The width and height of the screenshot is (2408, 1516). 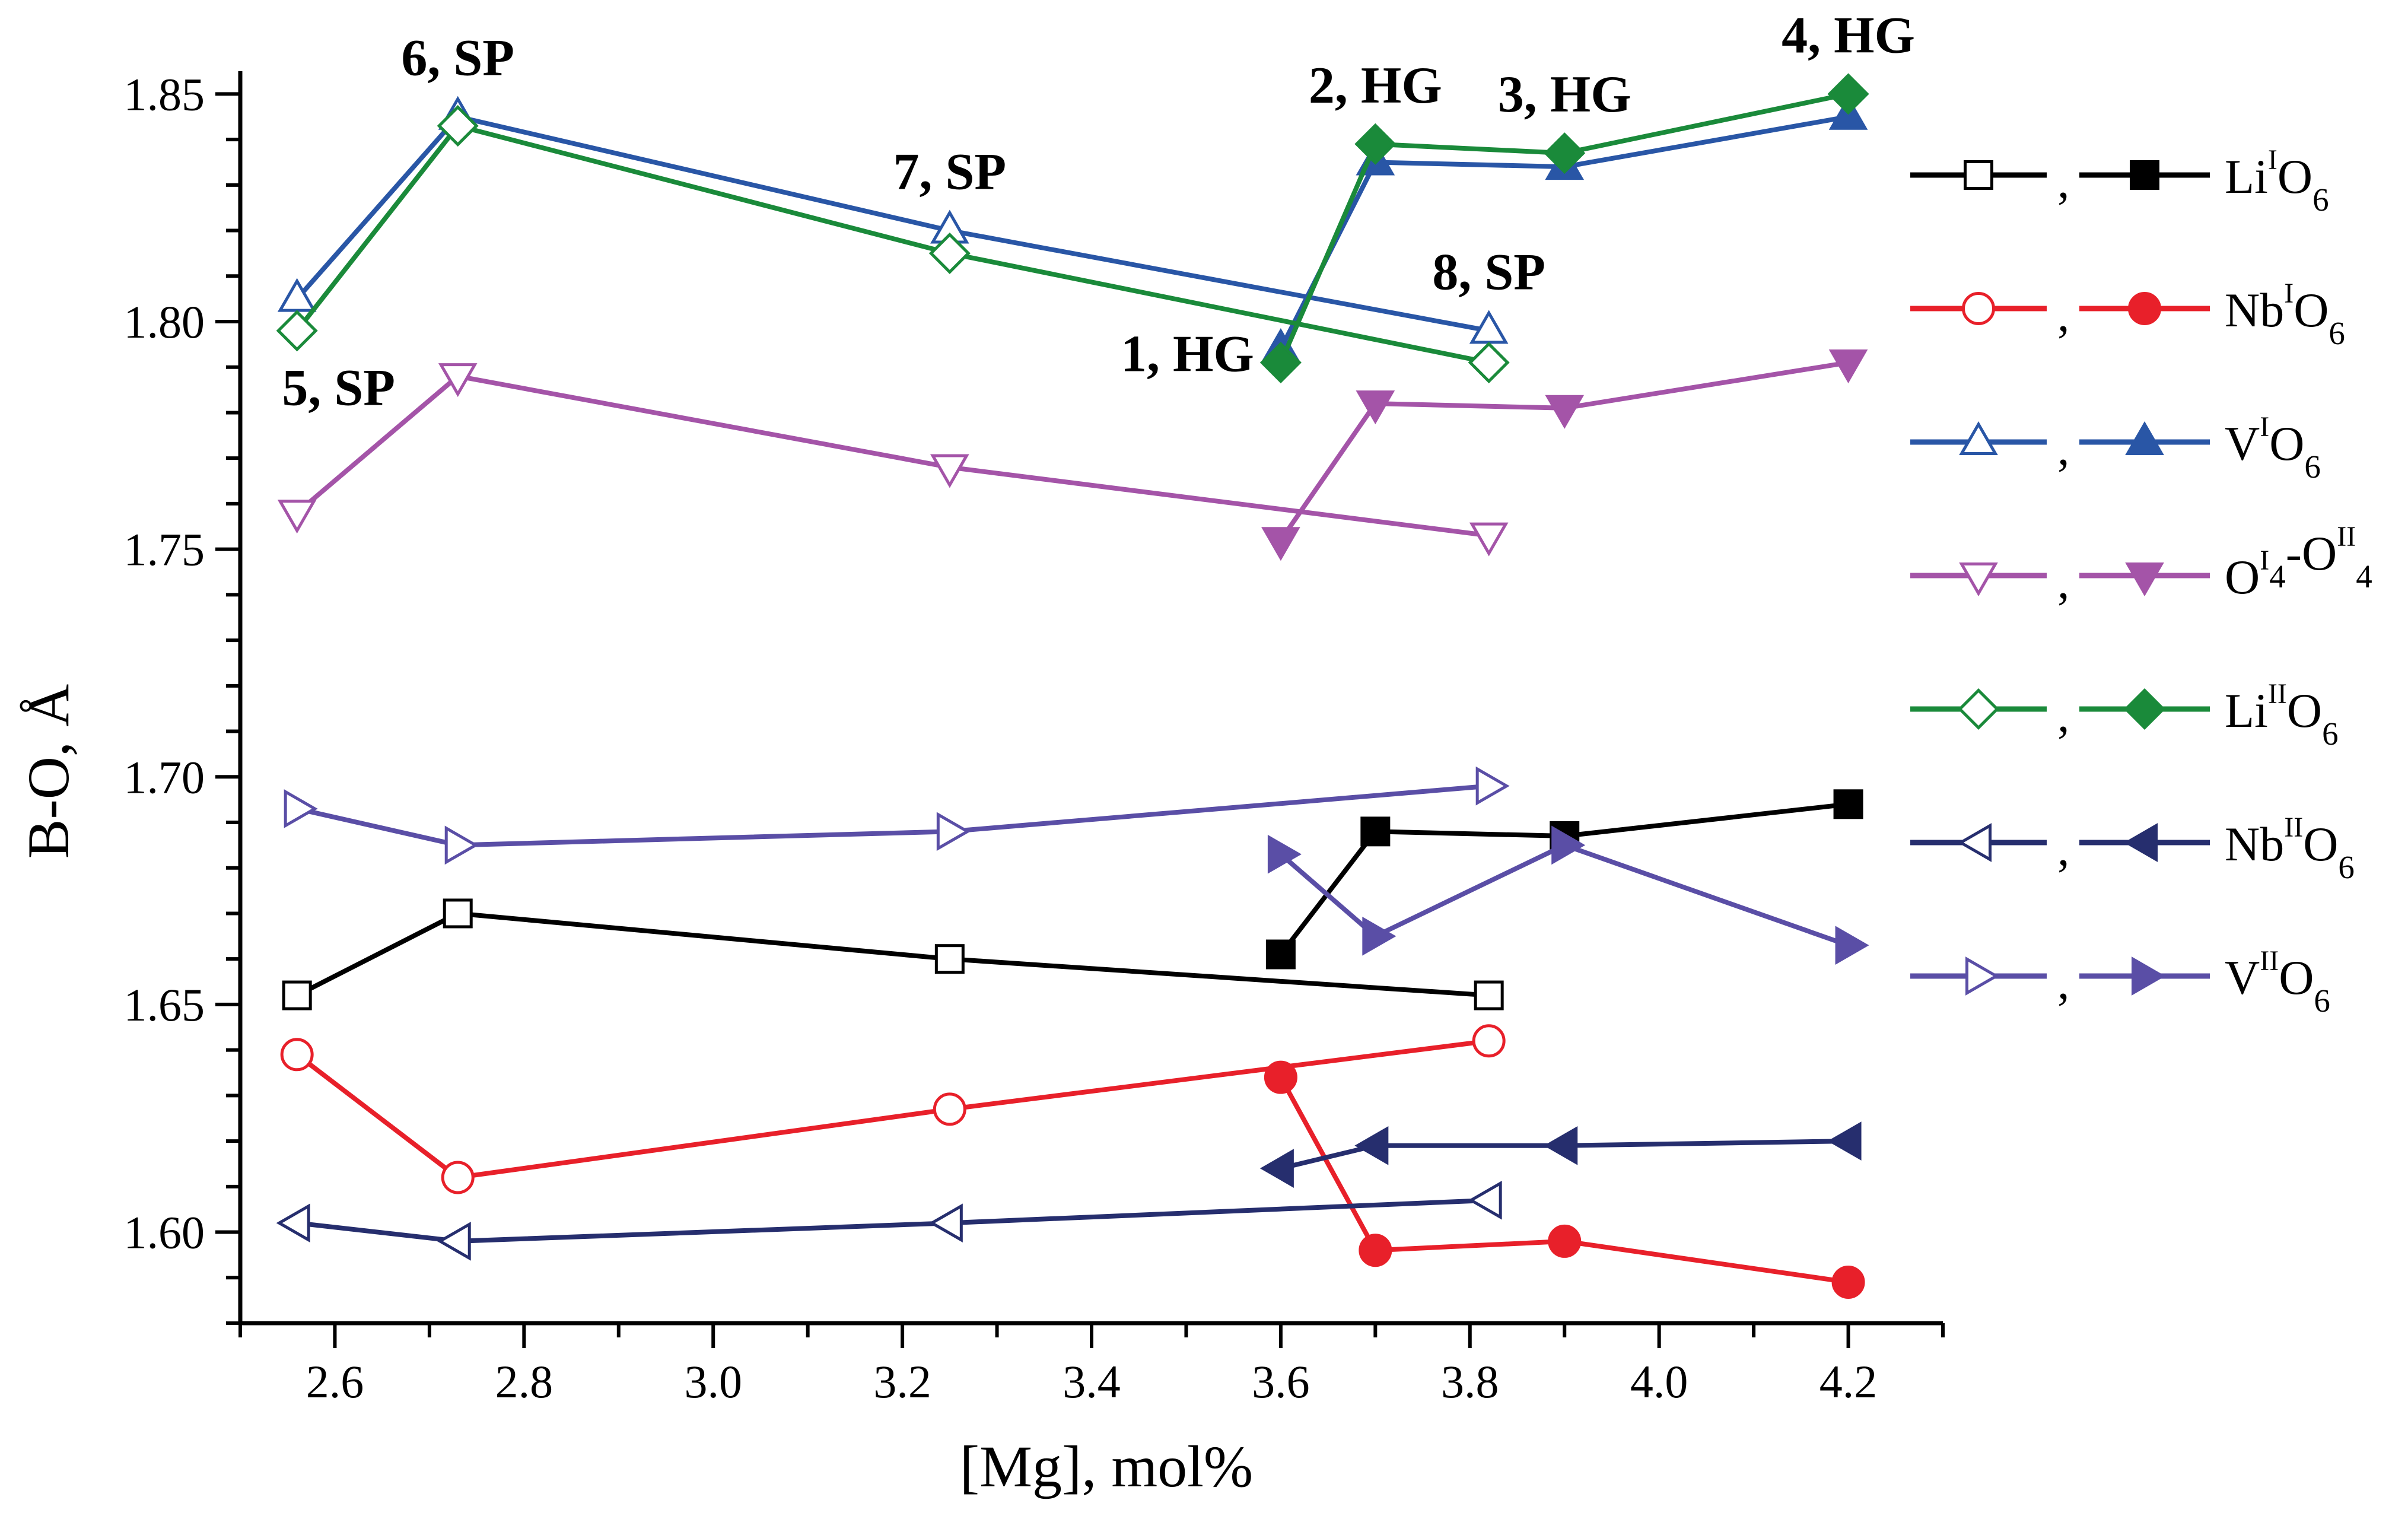 What do you see at coordinates (1488, 272) in the screenshot?
I see `point-label: 8, SP` at bounding box center [1488, 272].